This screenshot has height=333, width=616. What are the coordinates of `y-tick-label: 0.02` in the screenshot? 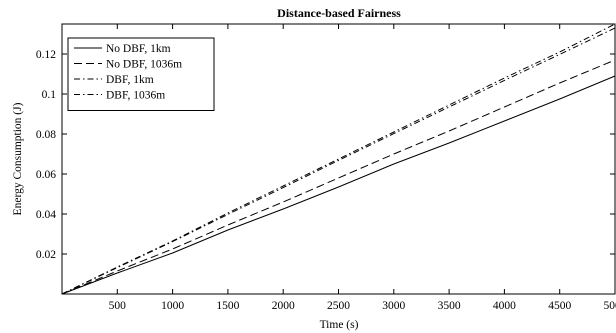 It's located at (46, 255).